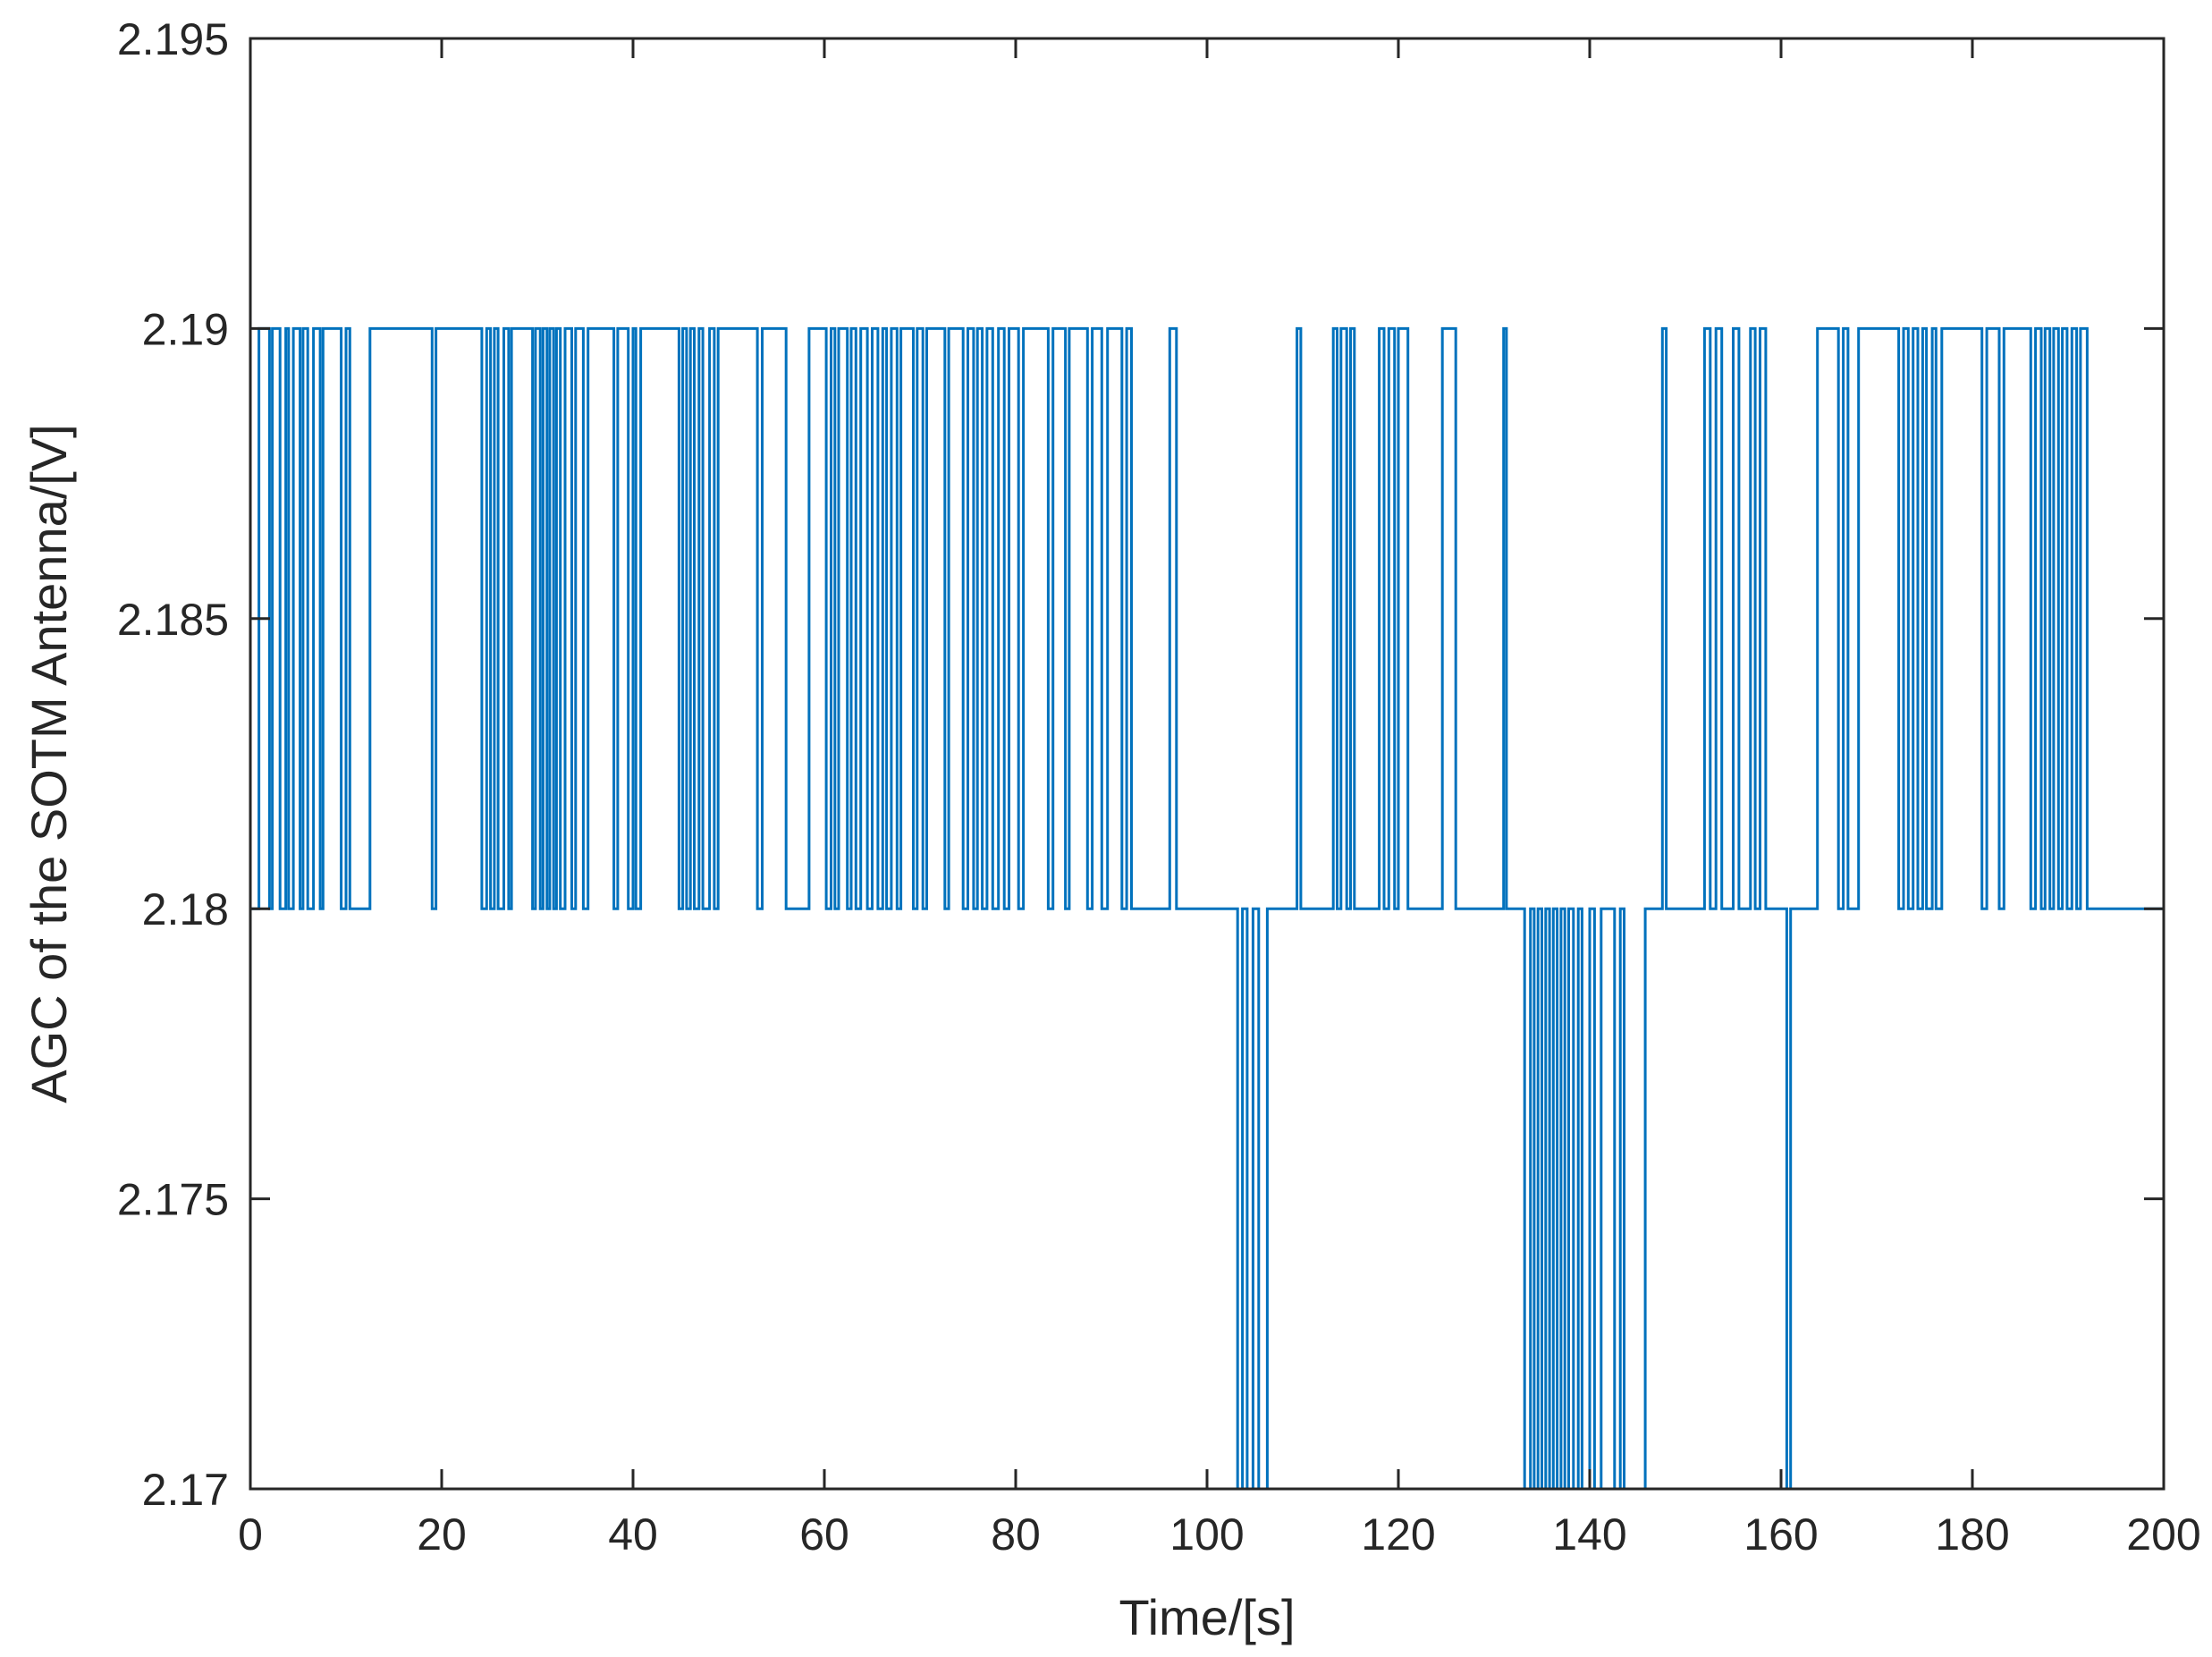  Describe the element at coordinates (185, 329) in the screenshot. I see `y-tick-label: 2.19` at that location.